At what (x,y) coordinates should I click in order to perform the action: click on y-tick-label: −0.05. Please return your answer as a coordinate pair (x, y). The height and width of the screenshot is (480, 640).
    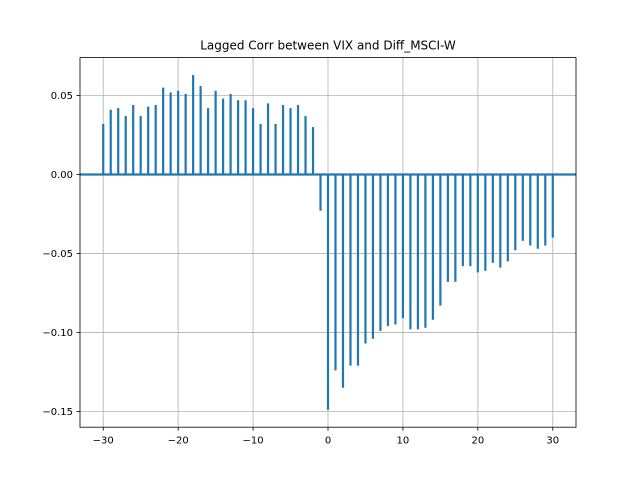
    Looking at the image, I should click on (57, 254).